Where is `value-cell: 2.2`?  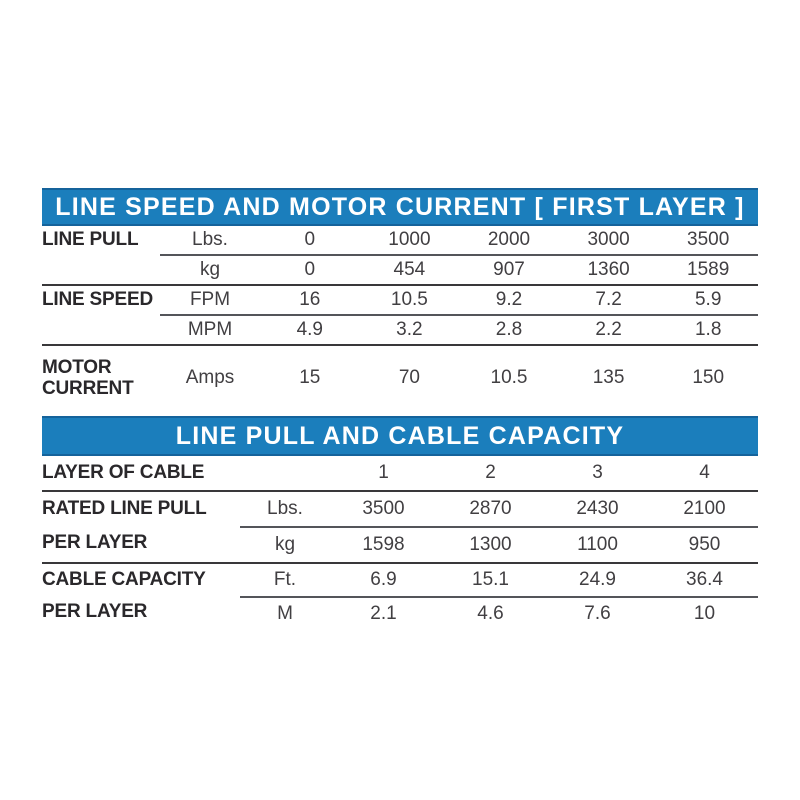
value-cell: 2.2 is located at coordinates (608, 329).